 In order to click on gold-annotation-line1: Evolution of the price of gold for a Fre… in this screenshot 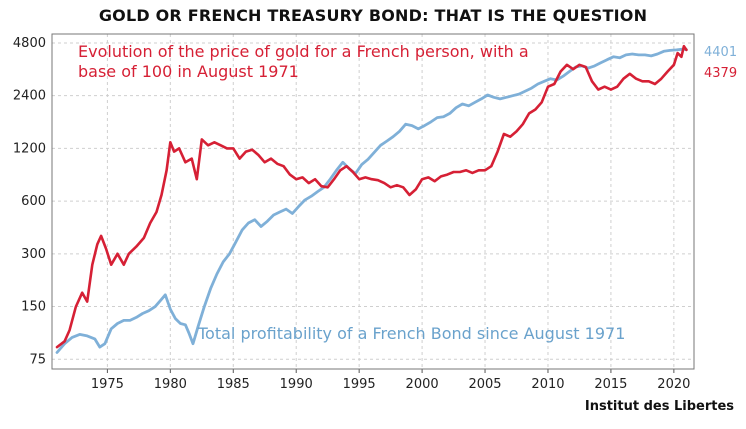, I will do `click(303, 51)`.